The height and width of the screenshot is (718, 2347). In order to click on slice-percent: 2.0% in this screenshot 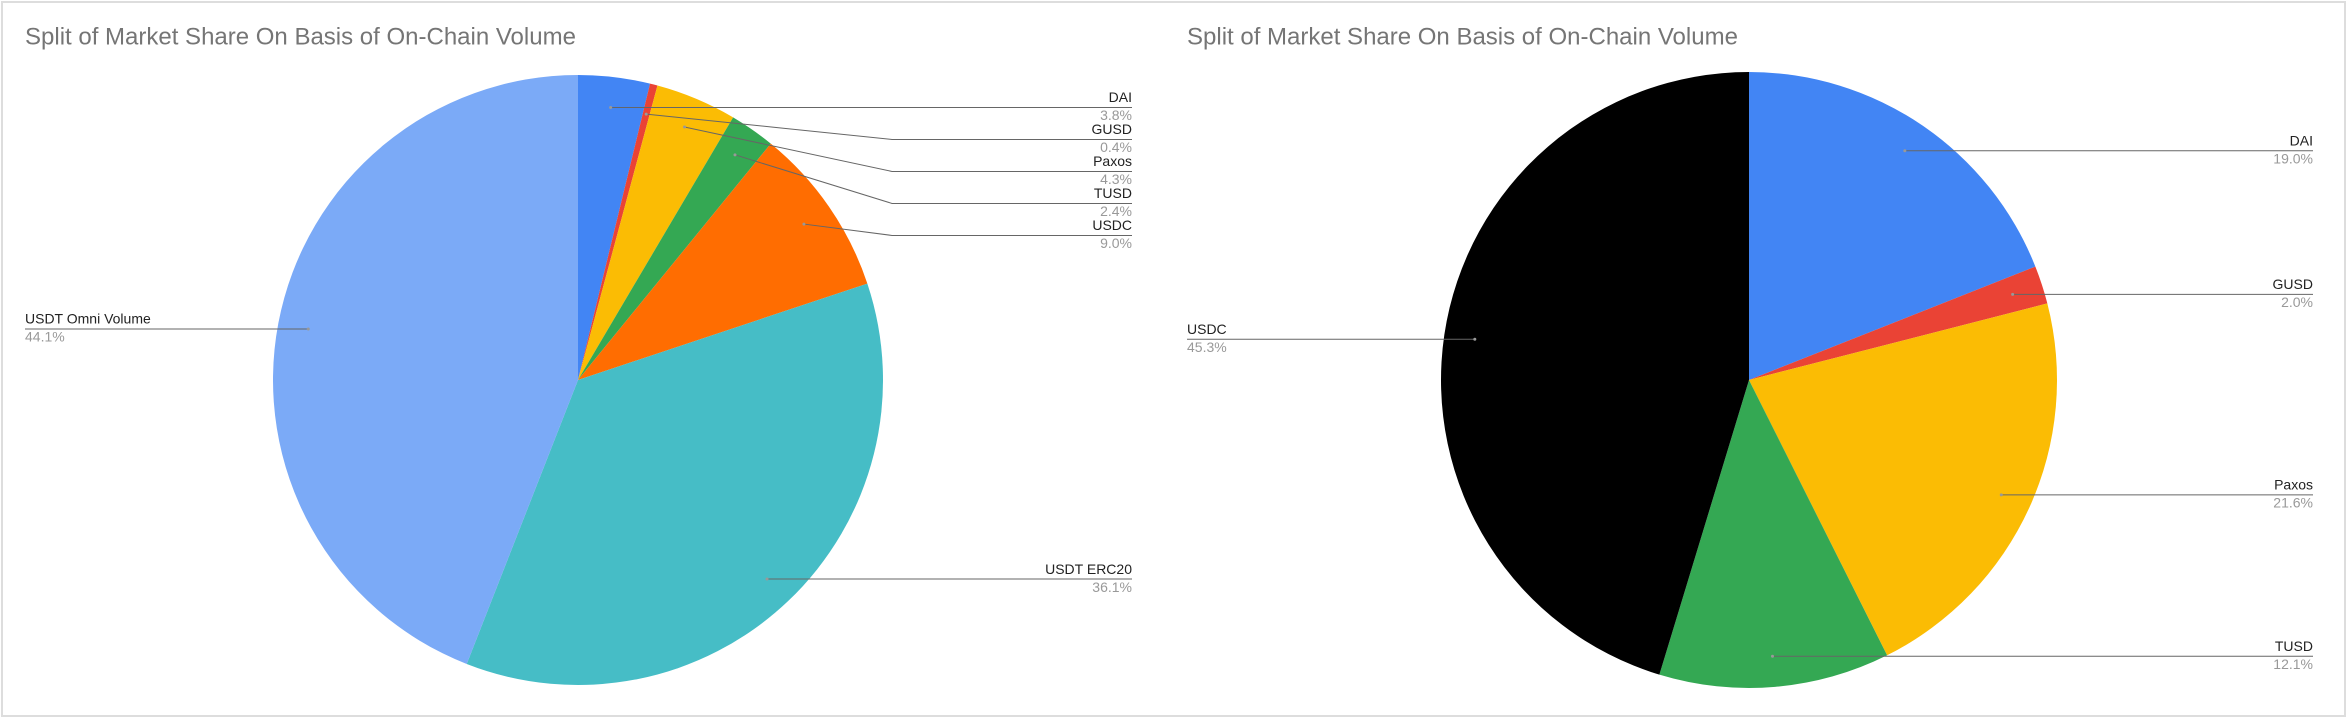, I will do `click(2297, 302)`.